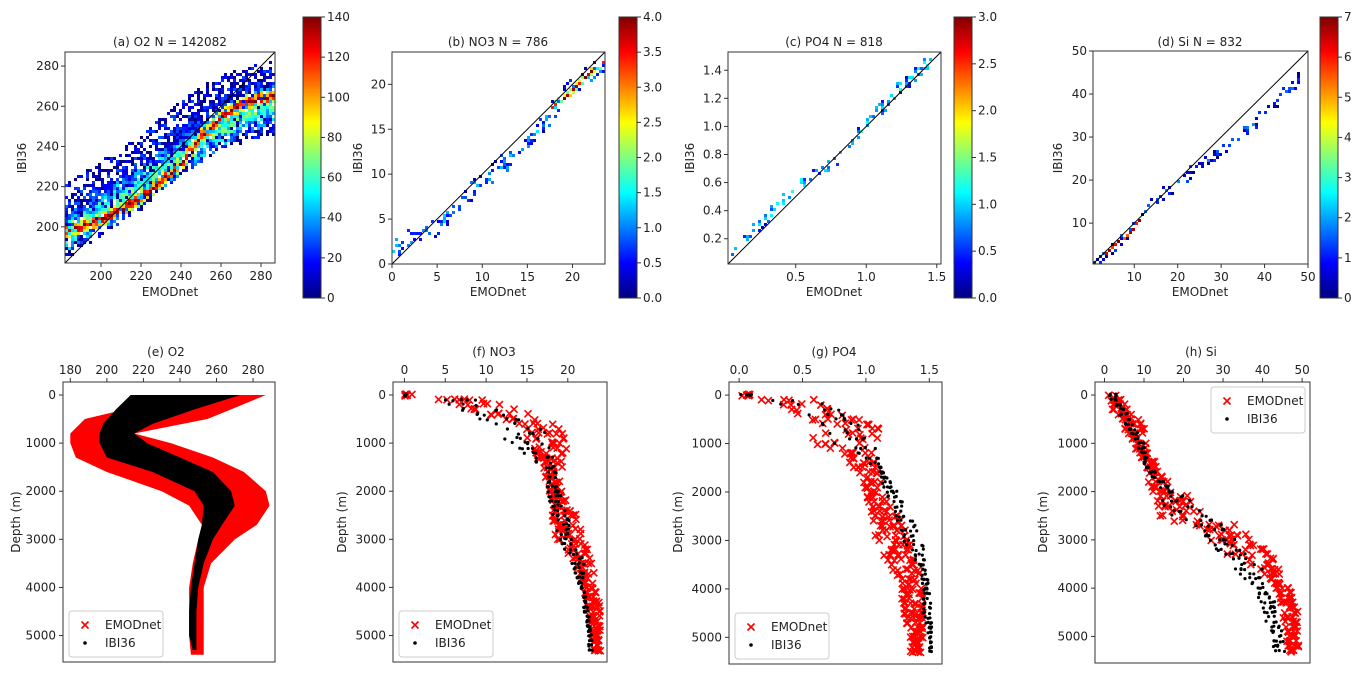  What do you see at coordinates (1134, 277) in the screenshot?
I see `x-tick-label: 10` at bounding box center [1134, 277].